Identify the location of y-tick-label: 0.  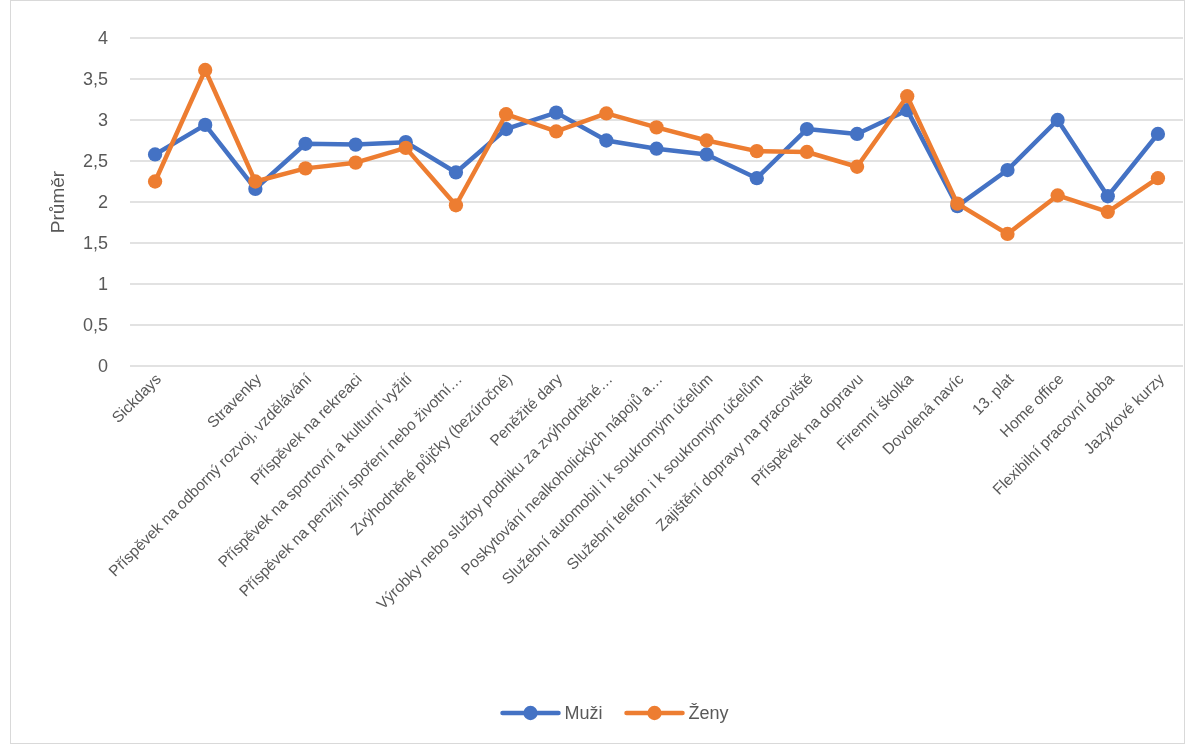
(102, 366).